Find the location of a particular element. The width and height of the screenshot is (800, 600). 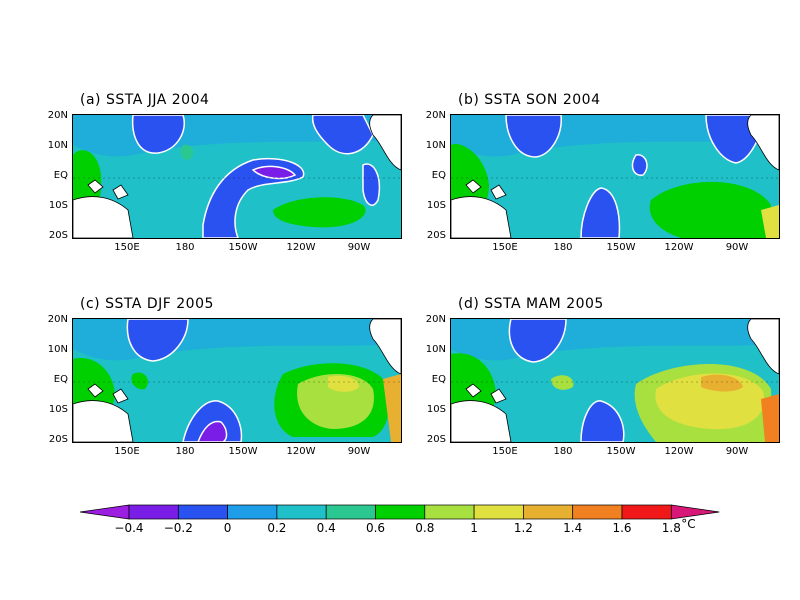

colorbar-unit: °C is located at coordinates (688, 524).